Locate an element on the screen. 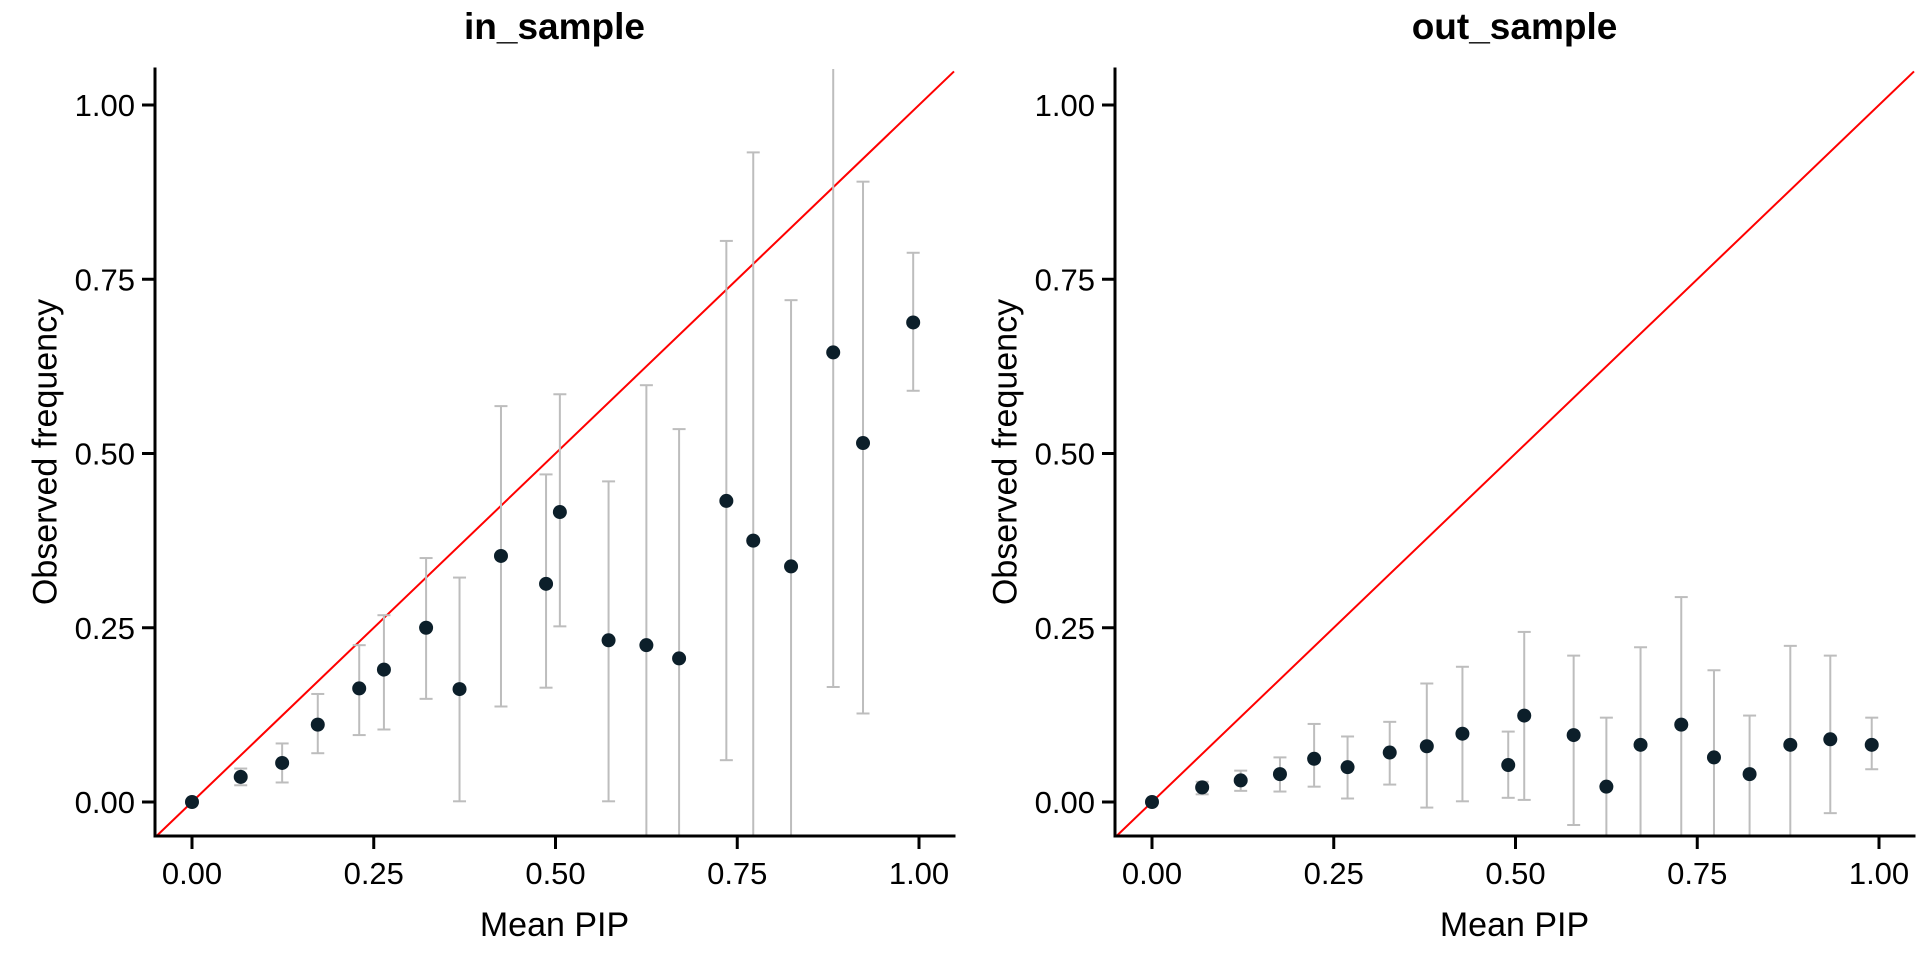 The image size is (1920, 960). panel-title-in-sample: in_sample is located at coordinates (554, 26).